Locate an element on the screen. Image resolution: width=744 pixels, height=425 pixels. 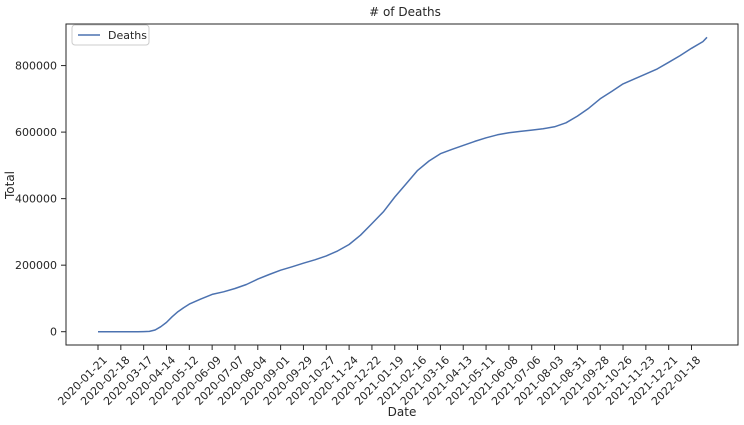
legend: Deaths is located at coordinates (110, 35).